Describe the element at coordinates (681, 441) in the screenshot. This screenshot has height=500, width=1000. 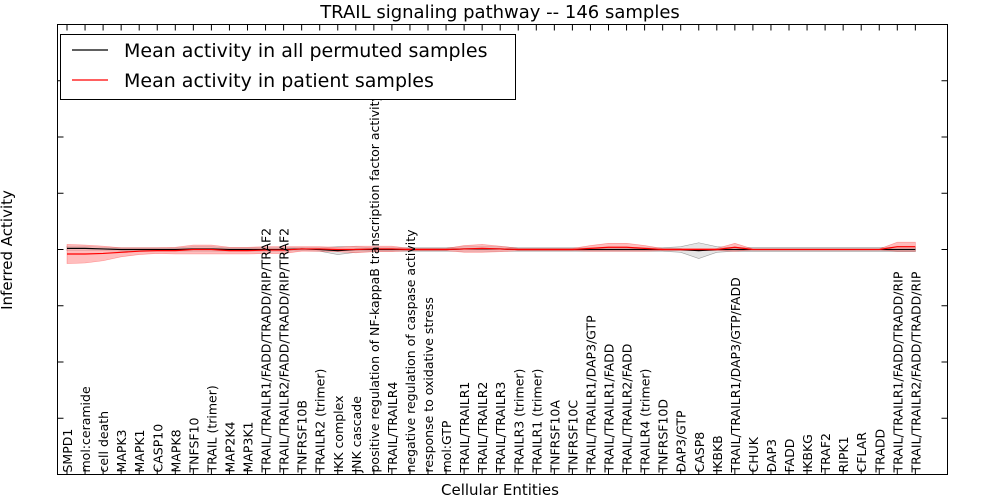
I see `x-tick-label: DAP3/GTP` at that location.